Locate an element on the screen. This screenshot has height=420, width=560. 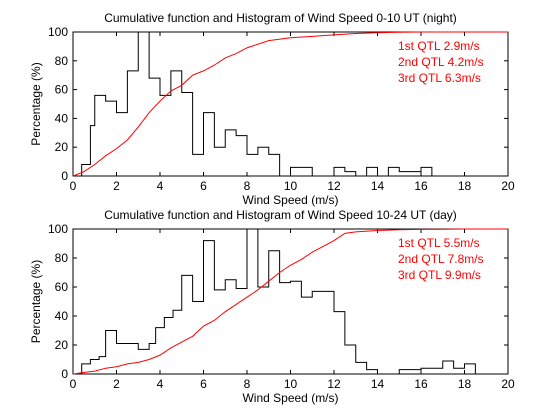
quartile-annotation: 3rd QTL 6.3m/s is located at coordinates (439, 78).